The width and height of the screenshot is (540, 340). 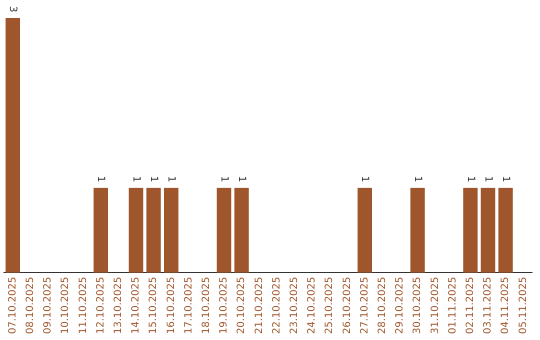 I want to click on x-tick-label: 31.10.2025, so click(x=435, y=305).